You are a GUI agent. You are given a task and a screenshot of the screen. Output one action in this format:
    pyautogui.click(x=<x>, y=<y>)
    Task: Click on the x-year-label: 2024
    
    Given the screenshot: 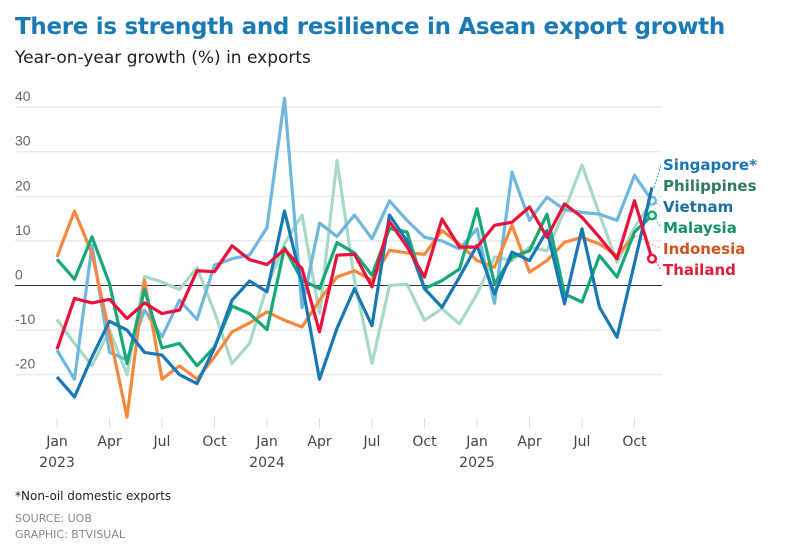 What is the action you would take?
    pyautogui.click(x=267, y=463)
    